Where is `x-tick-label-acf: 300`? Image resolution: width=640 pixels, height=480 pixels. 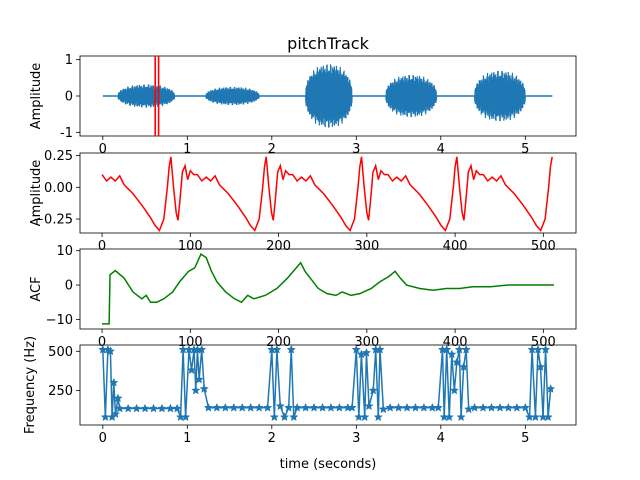
x-tick-label-acf: 300 is located at coordinates (366, 342).